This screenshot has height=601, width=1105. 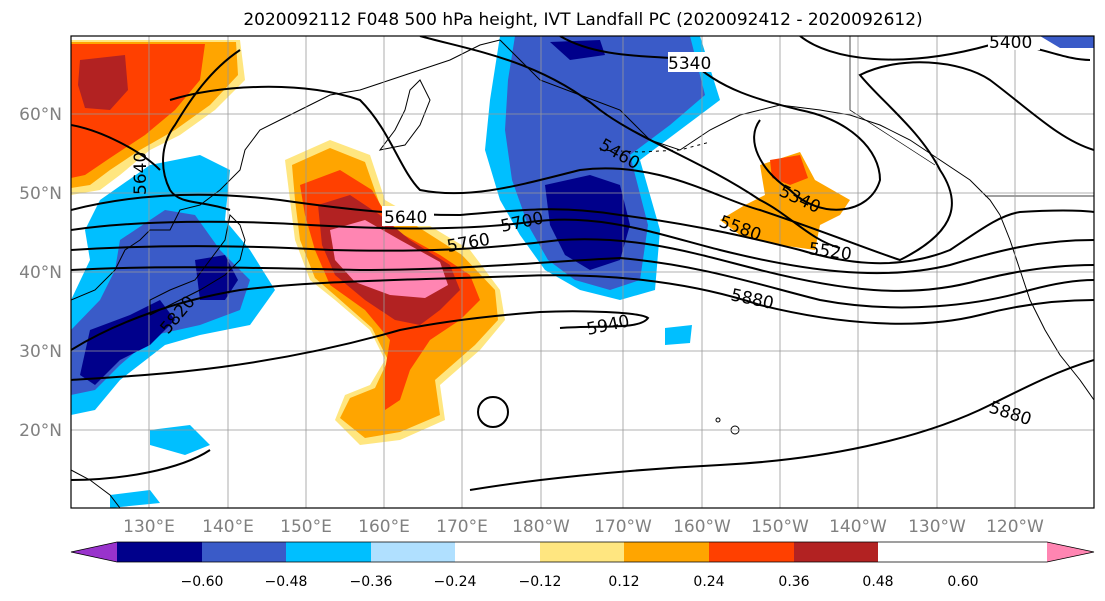 I want to click on lon-tick-label: 170°E, so click(x=462, y=527).